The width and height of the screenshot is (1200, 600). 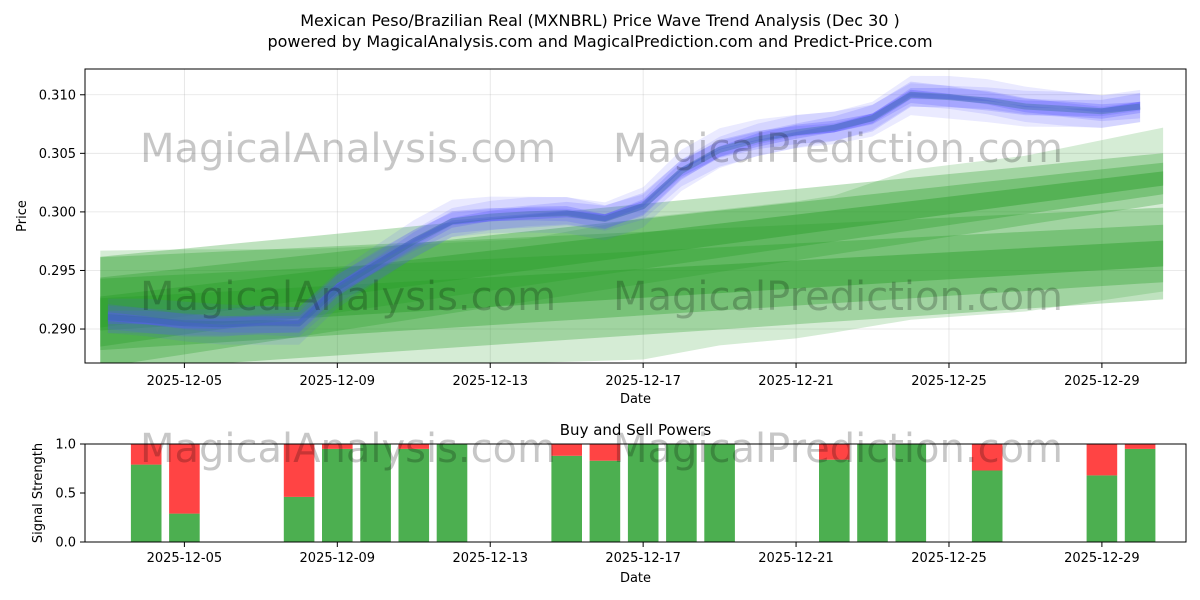 What do you see at coordinates (635, 399) in the screenshot?
I see `main-x-axis-label: Date` at bounding box center [635, 399].